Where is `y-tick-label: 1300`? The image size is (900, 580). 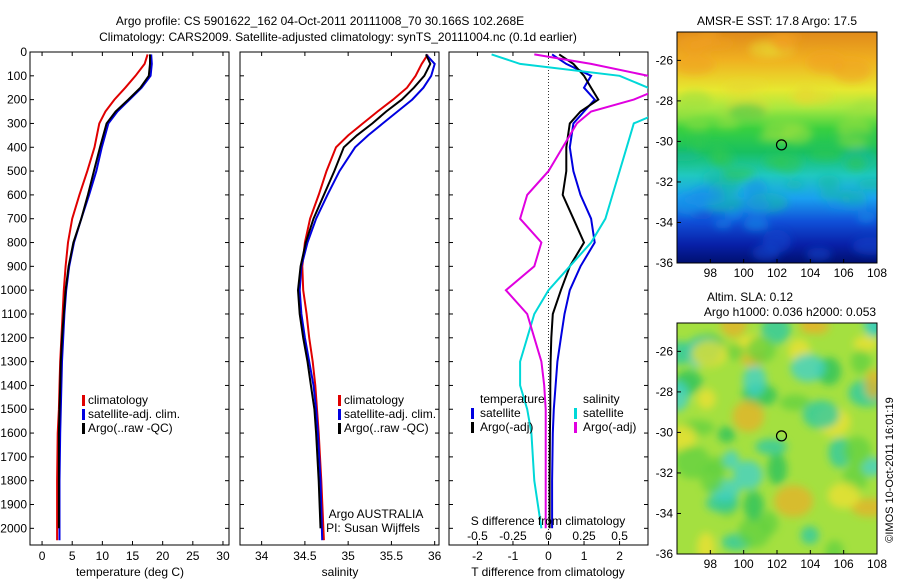 y-tick-label: 1300 is located at coordinates (13, 362).